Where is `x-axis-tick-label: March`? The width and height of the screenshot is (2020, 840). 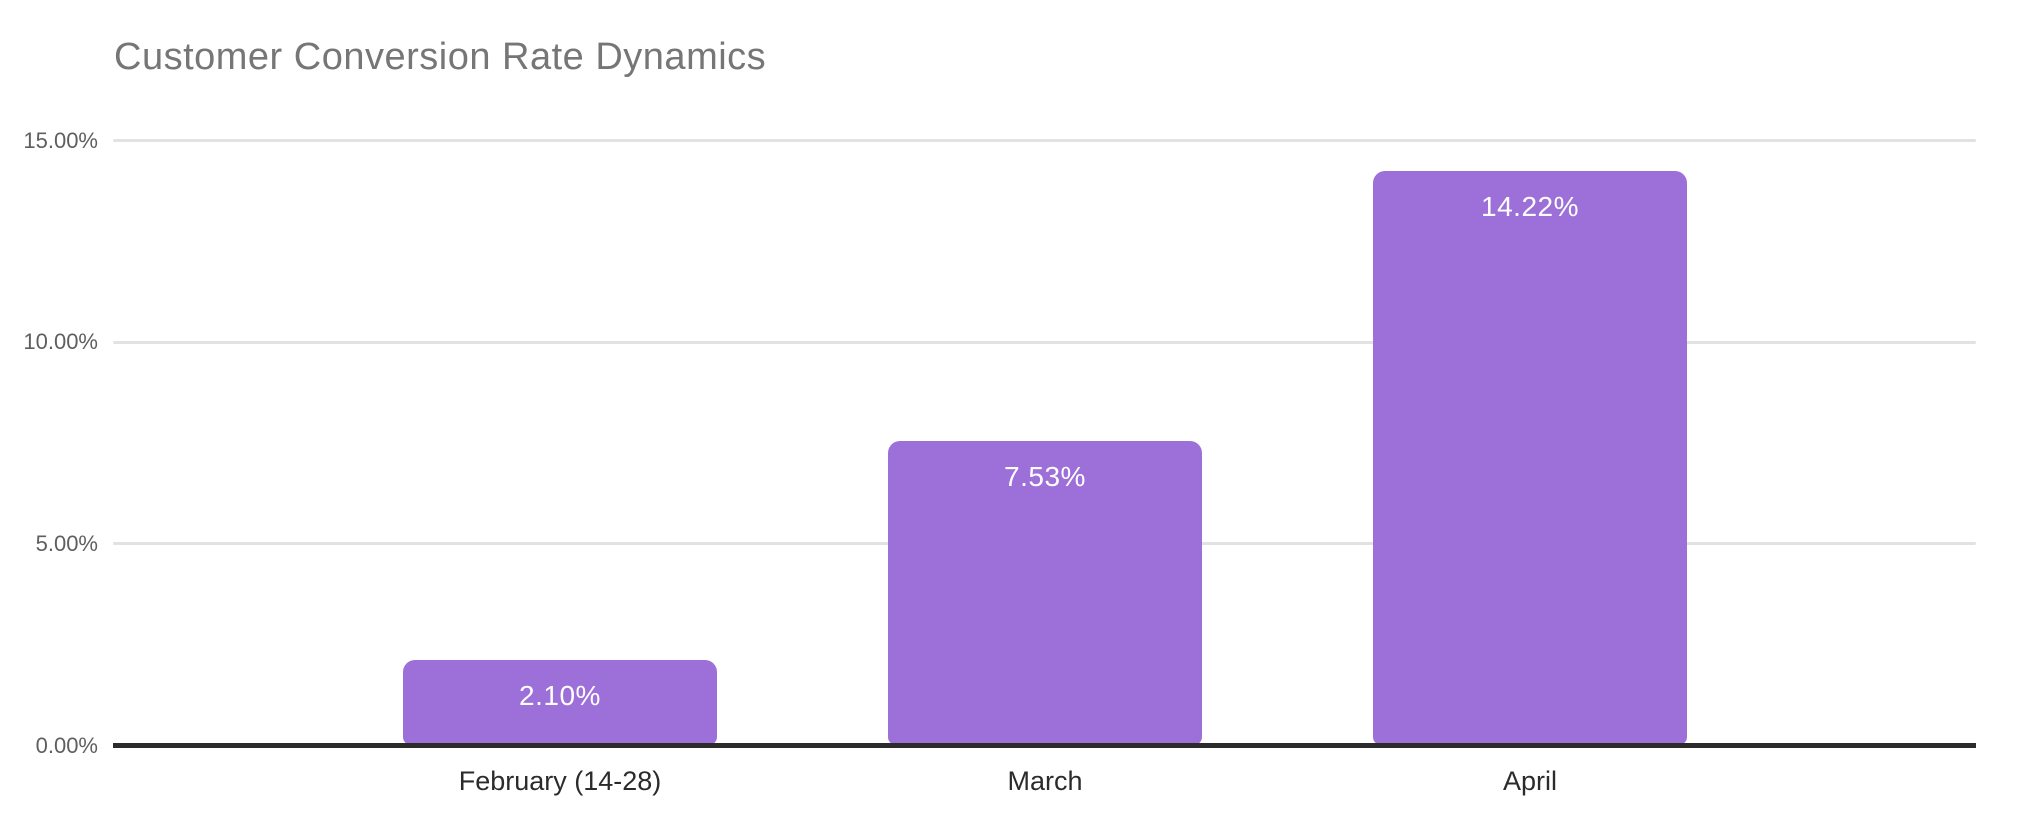 x-axis-tick-label: March is located at coordinates (1045, 781).